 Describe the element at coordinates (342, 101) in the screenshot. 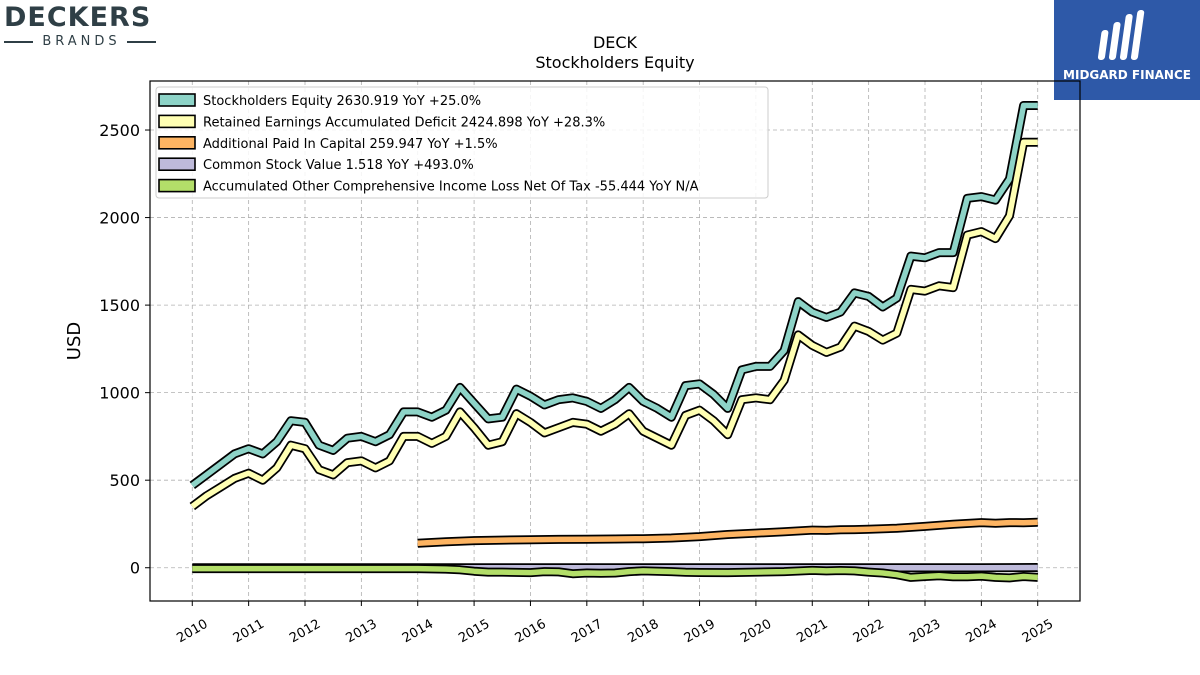

I see `legend-label: Stockholders Equity 2630.919 YoY +25.0%` at that location.